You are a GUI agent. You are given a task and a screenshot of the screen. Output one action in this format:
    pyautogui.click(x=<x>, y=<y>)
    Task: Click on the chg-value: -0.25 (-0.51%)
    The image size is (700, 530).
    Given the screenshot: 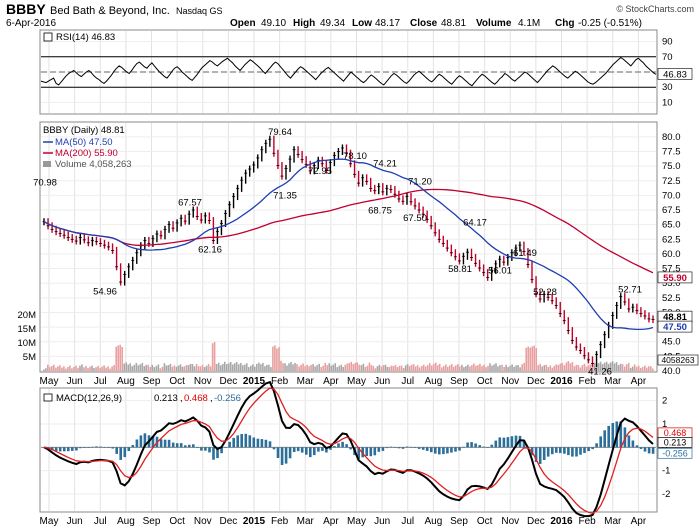 What is the action you would take?
    pyautogui.click(x=610, y=23)
    